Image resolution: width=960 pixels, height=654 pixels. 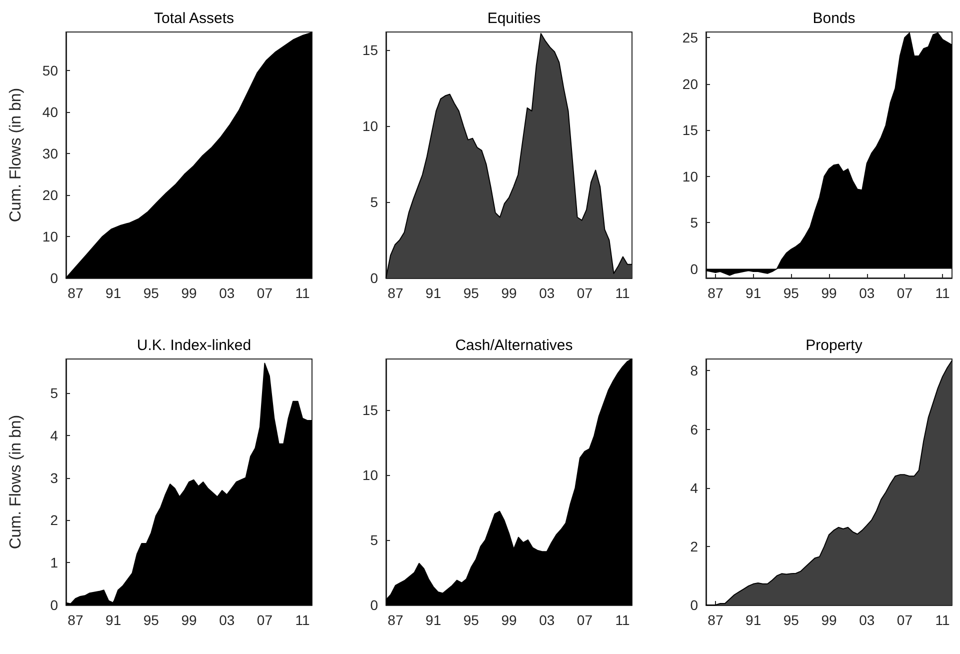 What do you see at coordinates (690, 38) in the screenshot?
I see `y-tick-label: 25` at bounding box center [690, 38].